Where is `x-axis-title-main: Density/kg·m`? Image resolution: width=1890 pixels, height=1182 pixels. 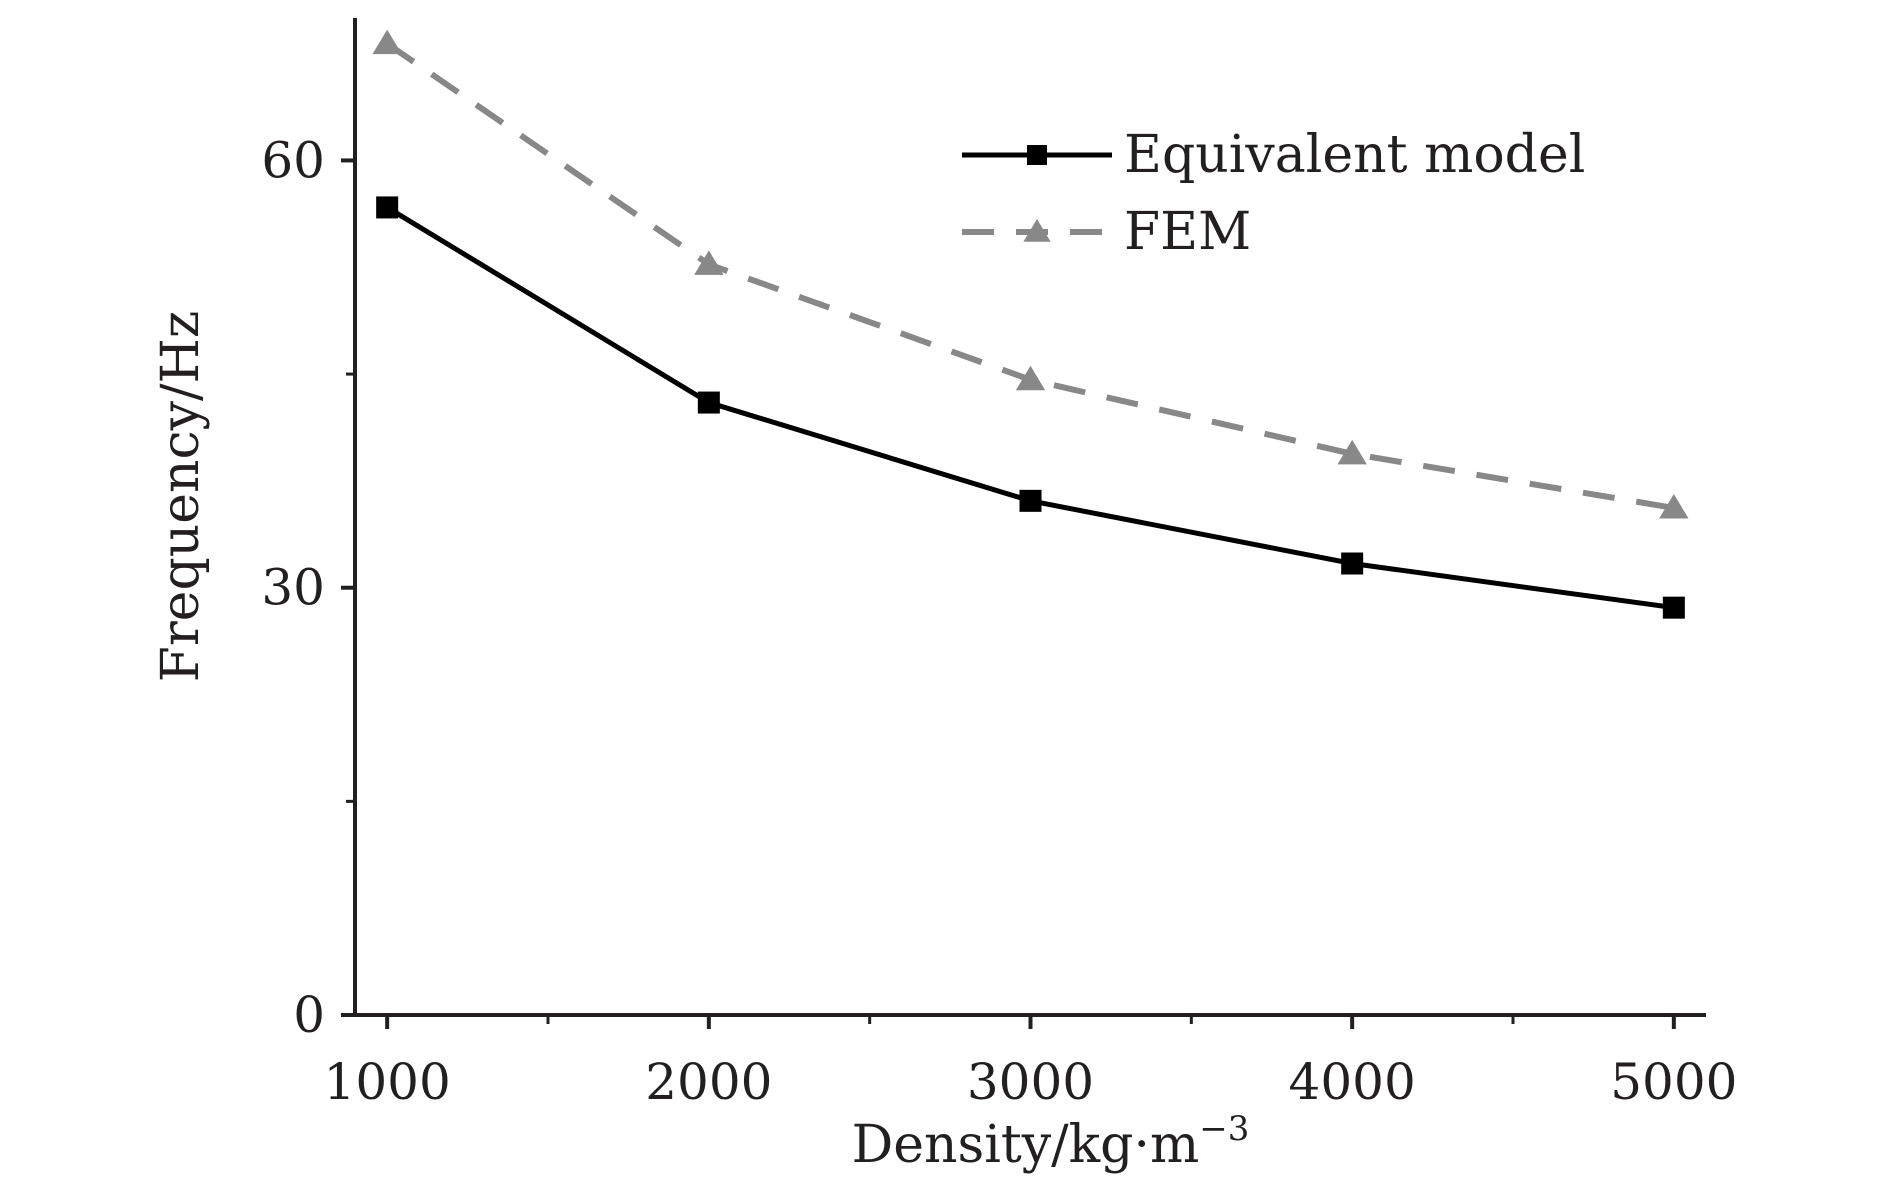
x-axis-title-main: Density/kg·m is located at coordinates (1026, 1145).